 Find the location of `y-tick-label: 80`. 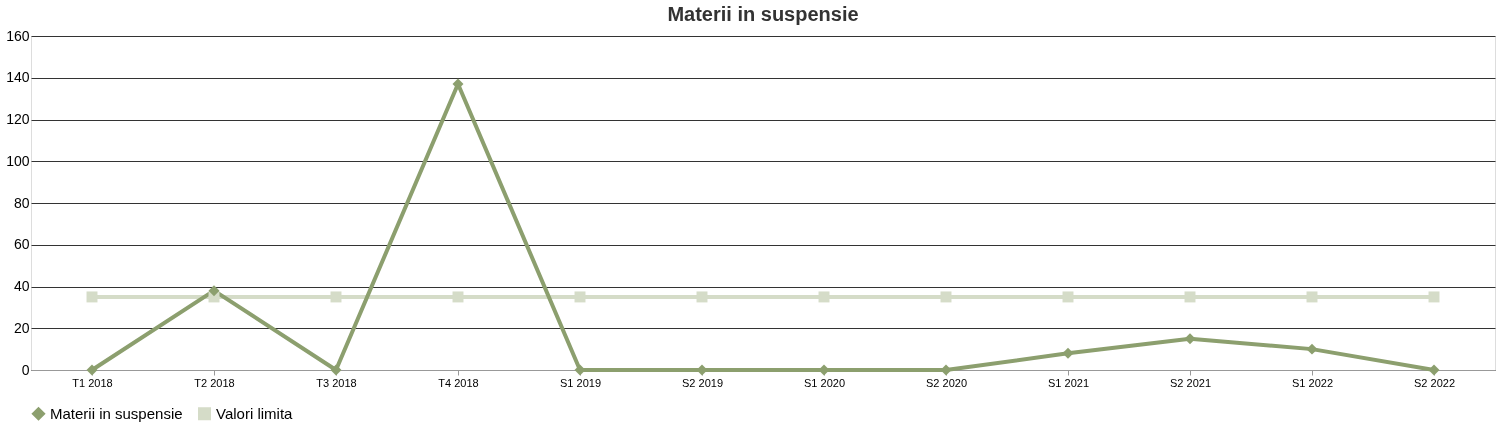

y-tick-label: 80 is located at coordinates (21, 202).